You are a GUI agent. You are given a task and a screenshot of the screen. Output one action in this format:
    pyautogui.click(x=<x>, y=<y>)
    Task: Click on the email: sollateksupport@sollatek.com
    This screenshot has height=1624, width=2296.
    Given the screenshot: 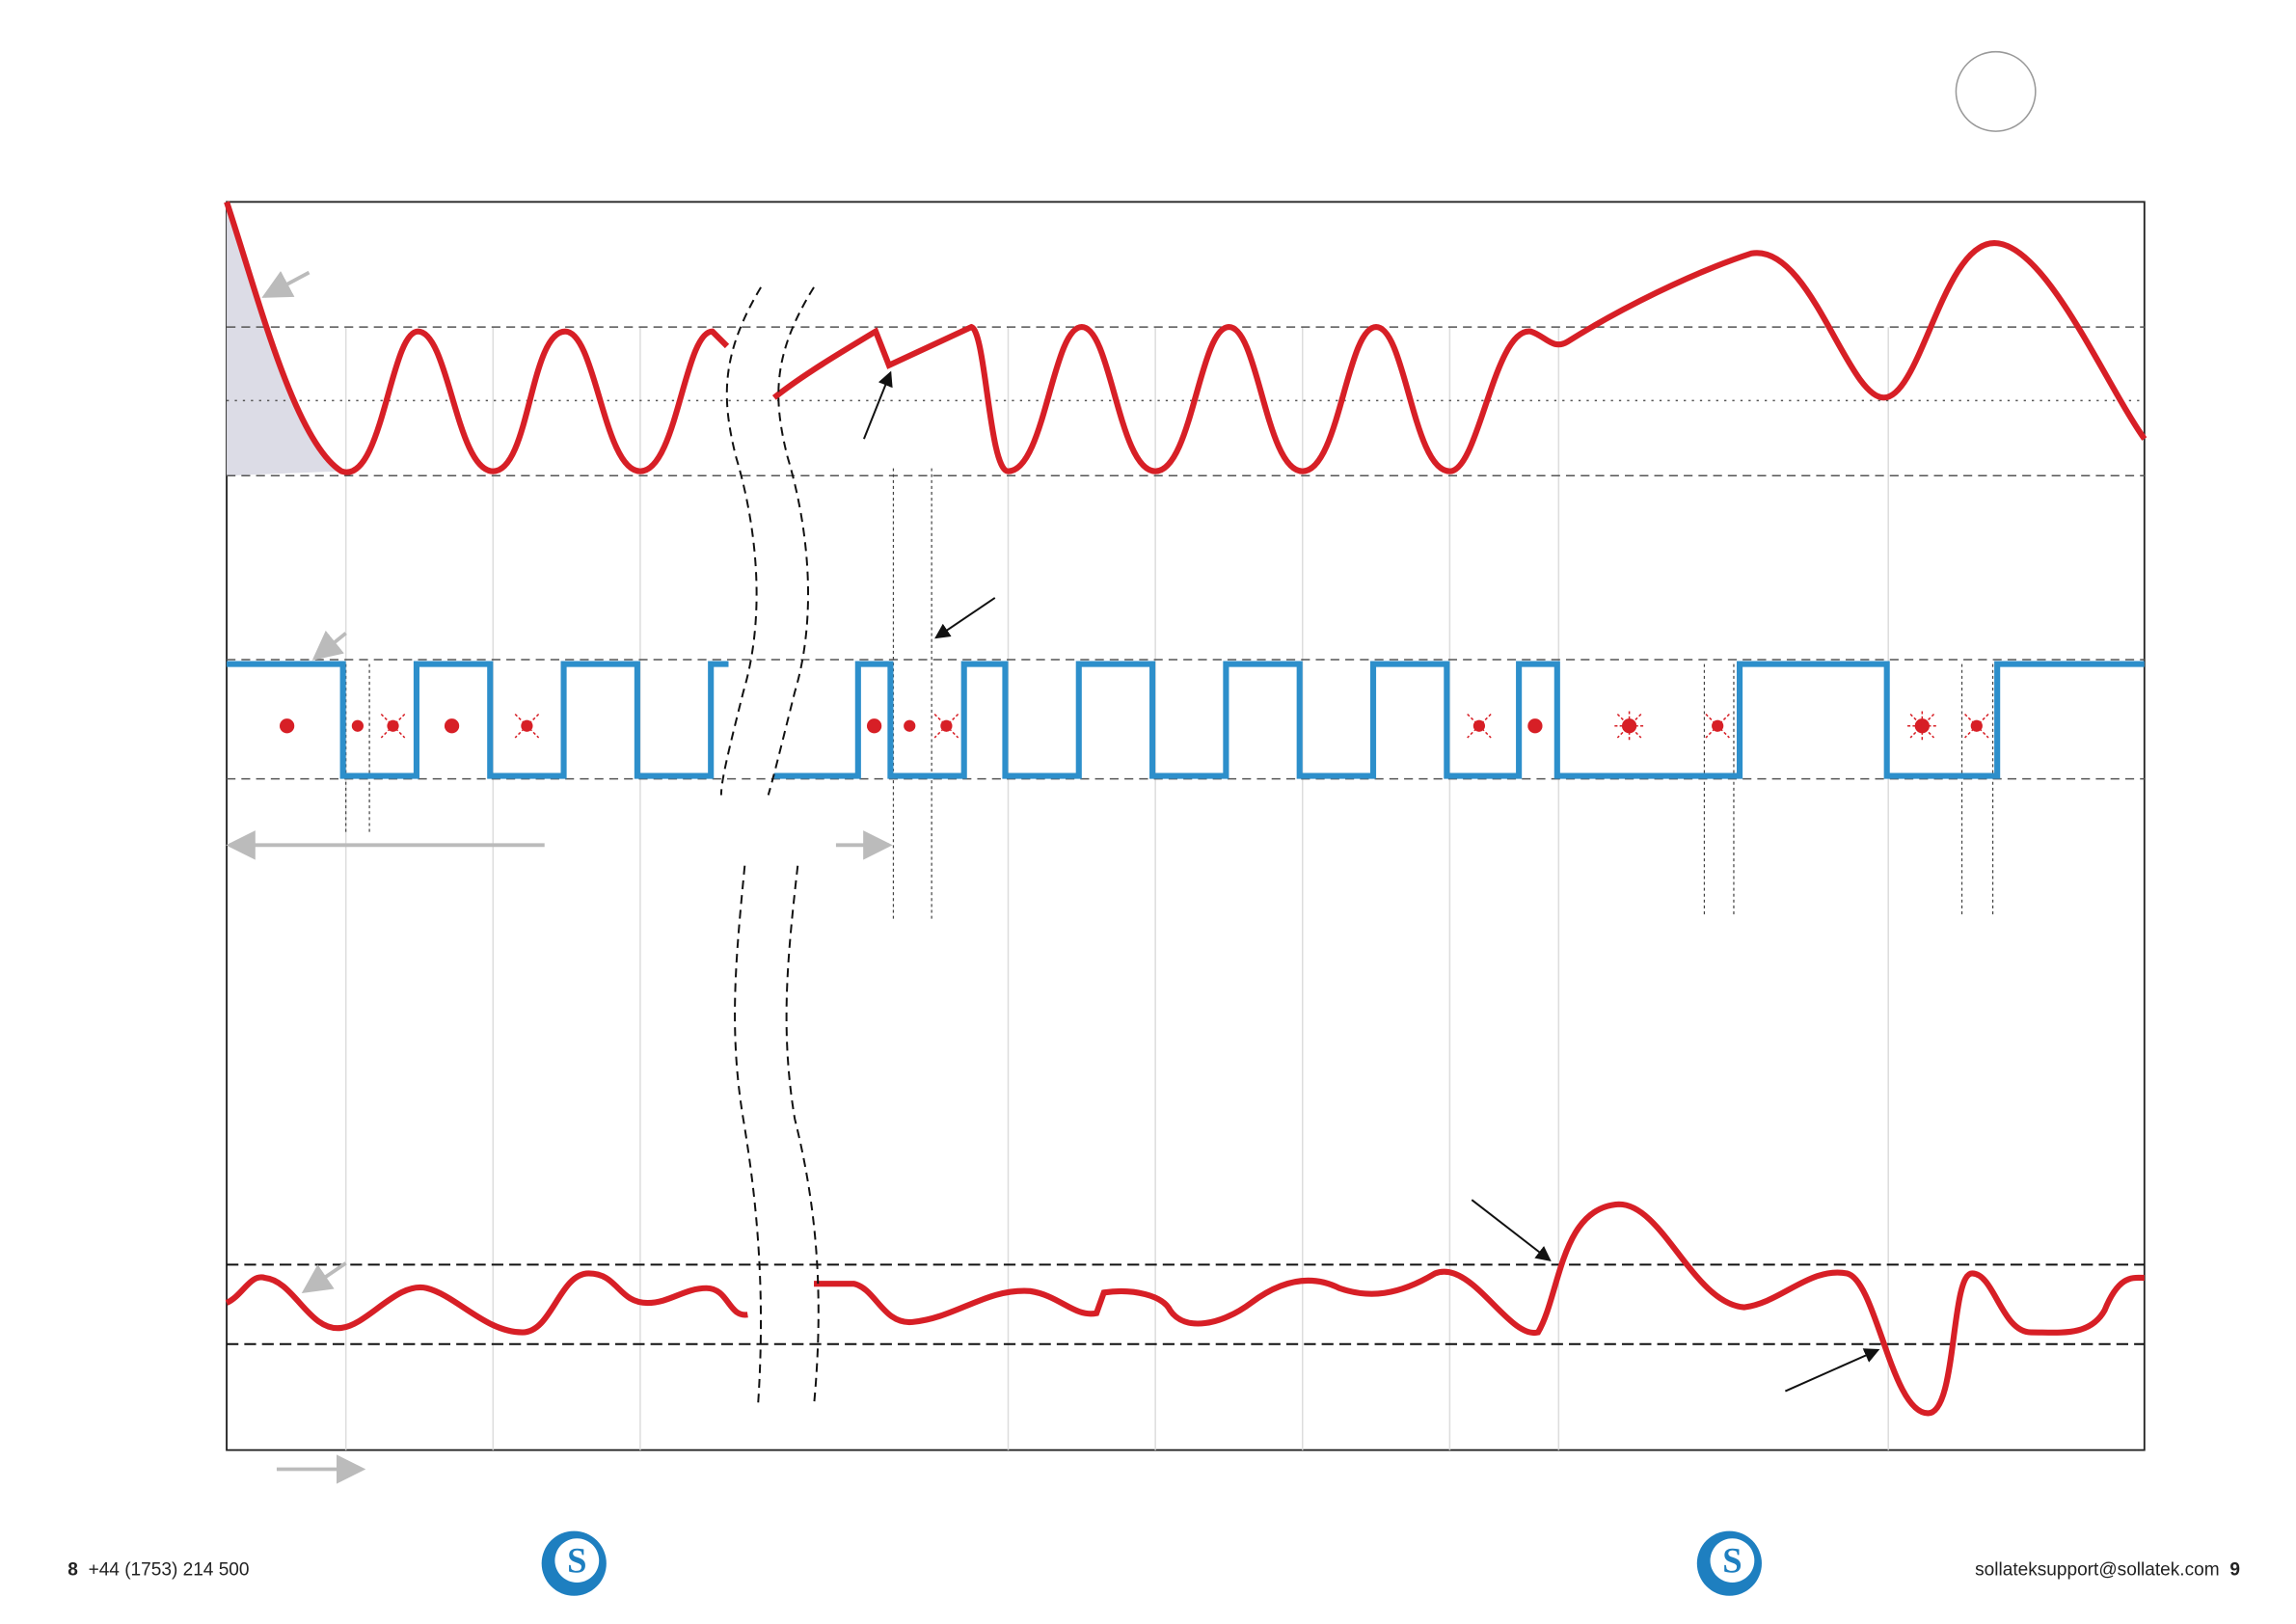 What is the action you would take?
    pyautogui.click(x=2097, y=1569)
    